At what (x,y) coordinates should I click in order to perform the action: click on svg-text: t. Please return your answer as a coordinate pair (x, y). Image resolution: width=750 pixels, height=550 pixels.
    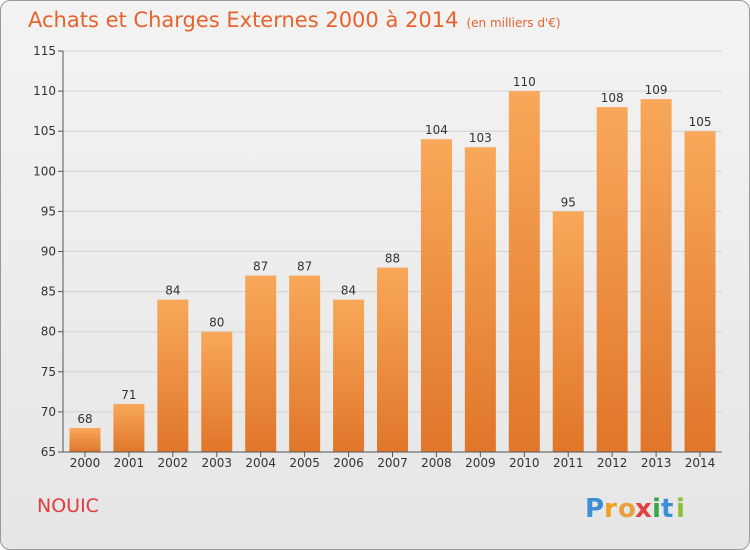
    Looking at the image, I should click on (667, 508).